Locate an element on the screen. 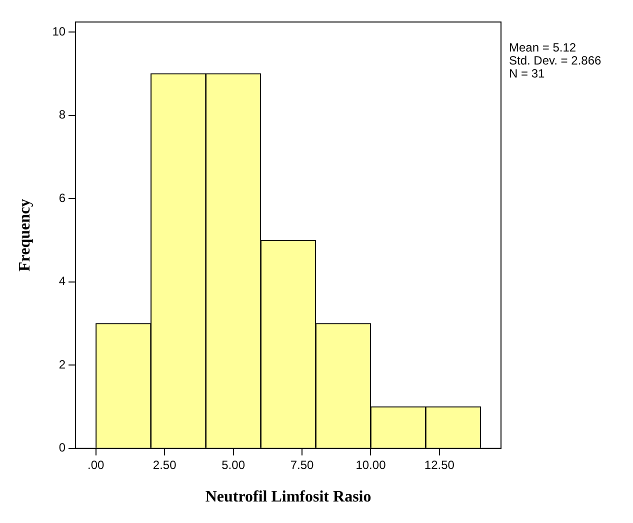 This screenshot has width=633, height=523. x-tick-label: 12.50 is located at coordinates (439, 465).